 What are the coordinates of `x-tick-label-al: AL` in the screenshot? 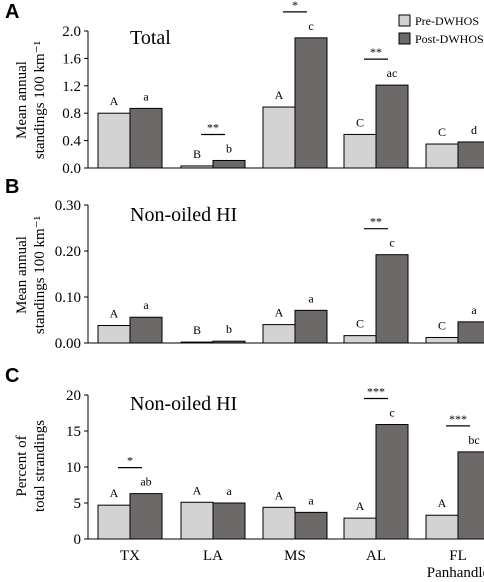 It's located at (376, 556).